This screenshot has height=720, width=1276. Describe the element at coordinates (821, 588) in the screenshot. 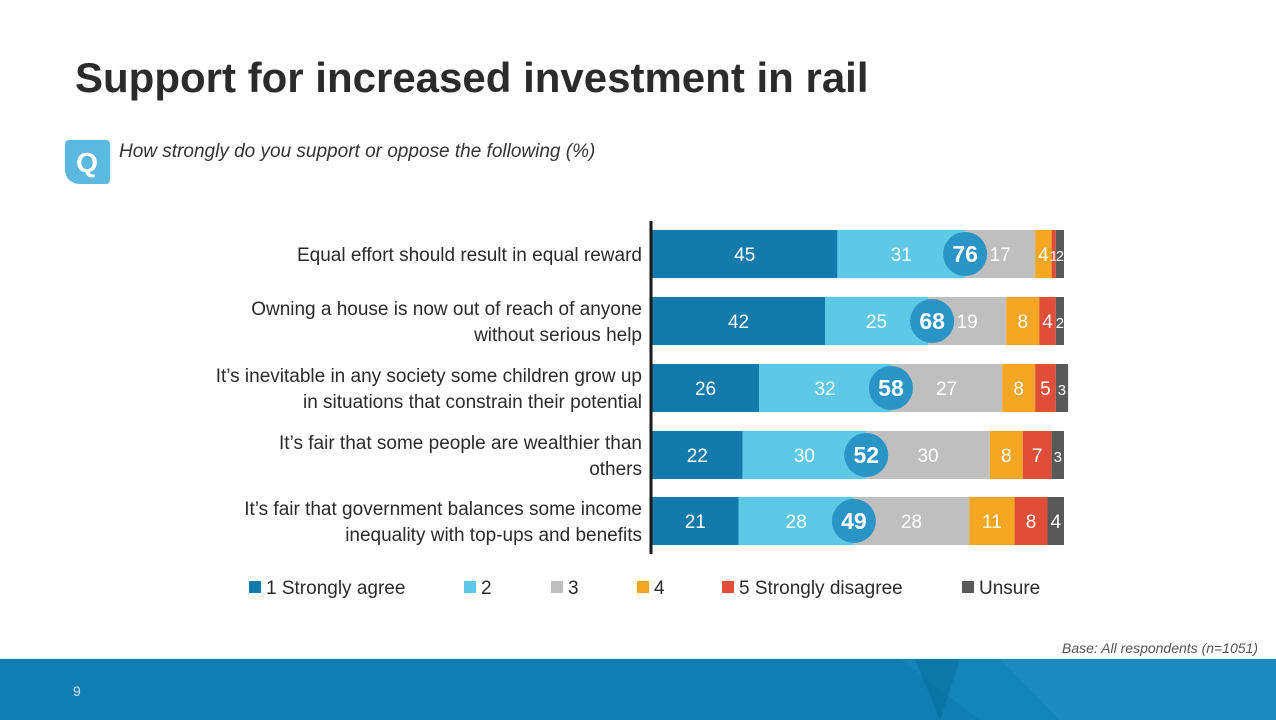

I see `legend-label: 5 Strongly disagree` at that location.